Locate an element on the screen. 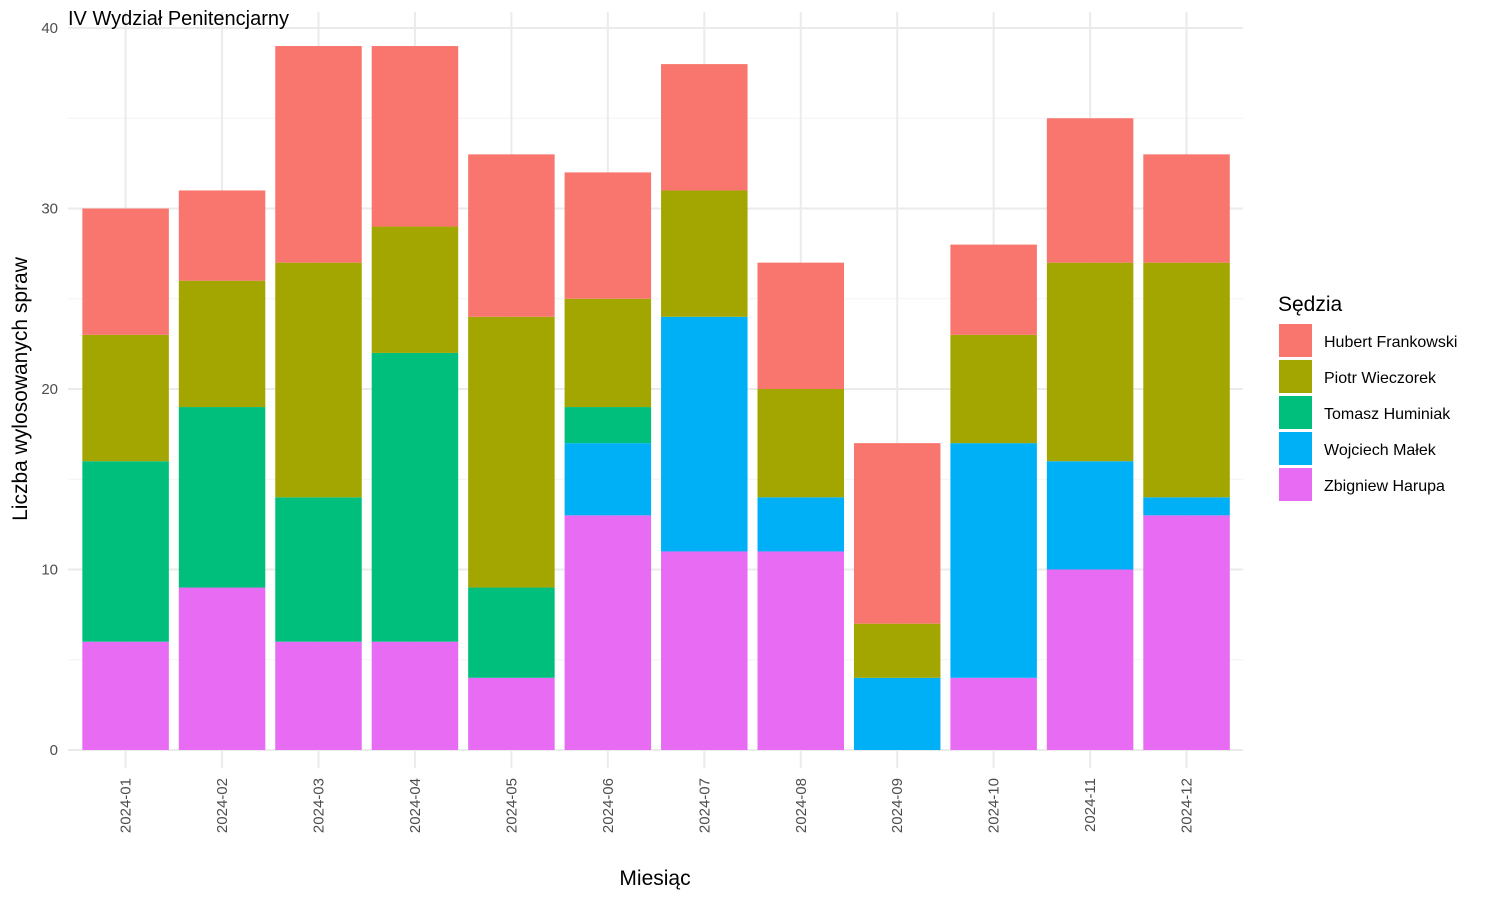 The height and width of the screenshot is (900, 1500). x-tick-label: 2024-12 is located at coordinates (1187, 805).